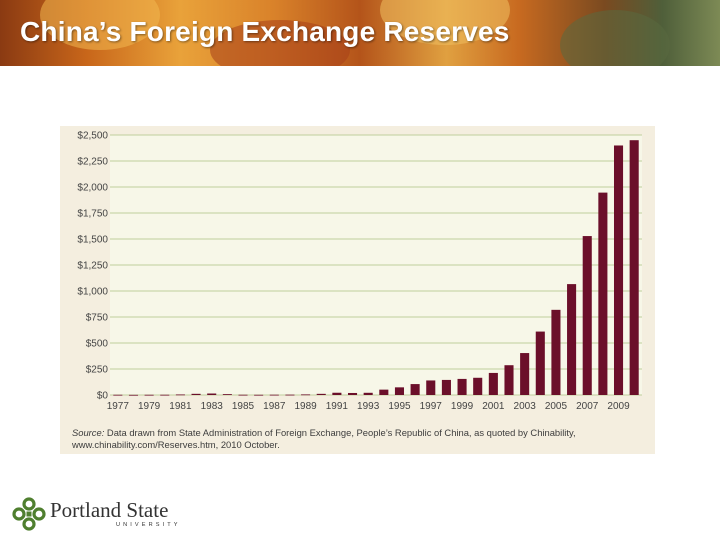  I want to click on y-tick-label: $2,000, so click(92, 188).